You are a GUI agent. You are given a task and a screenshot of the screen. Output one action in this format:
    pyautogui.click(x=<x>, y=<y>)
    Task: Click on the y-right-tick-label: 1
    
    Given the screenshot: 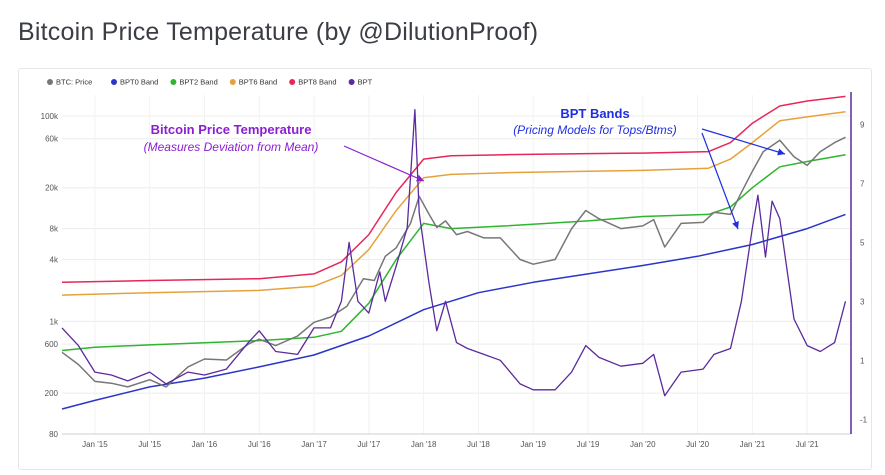 What is the action you would take?
    pyautogui.click(x=862, y=360)
    